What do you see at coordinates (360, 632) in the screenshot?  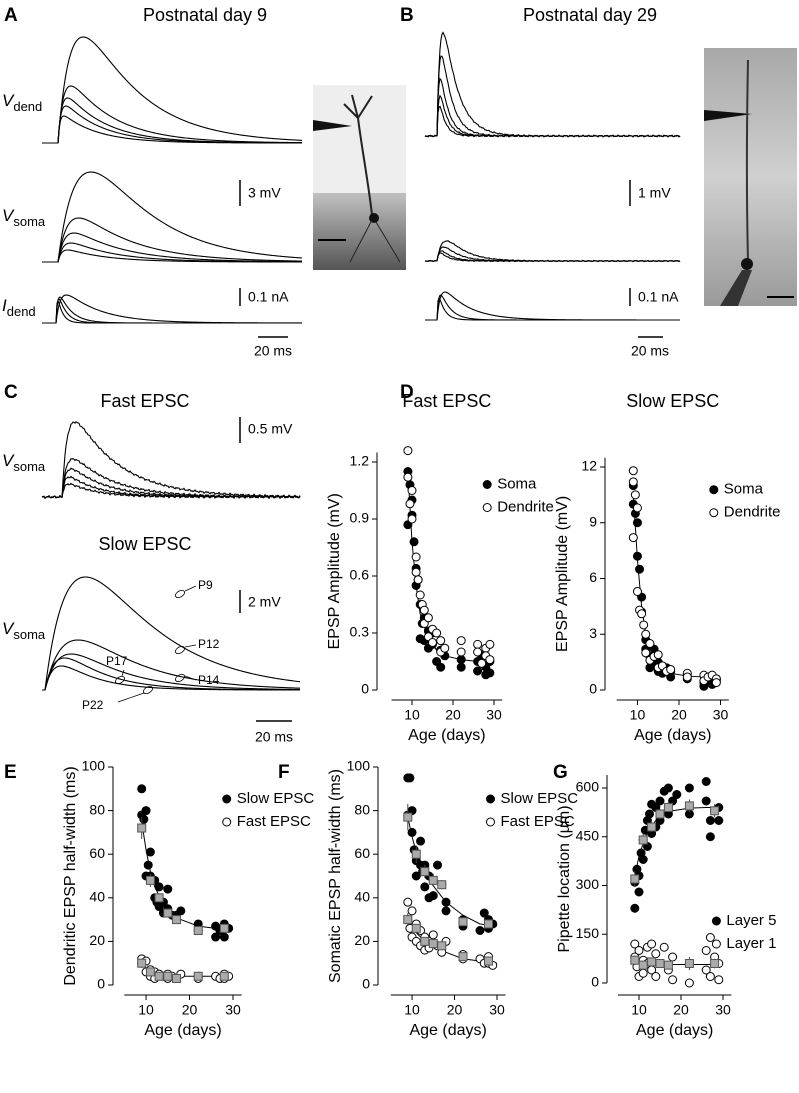 I see `y-tick-label: 0.3` at bounding box center [360, 632].